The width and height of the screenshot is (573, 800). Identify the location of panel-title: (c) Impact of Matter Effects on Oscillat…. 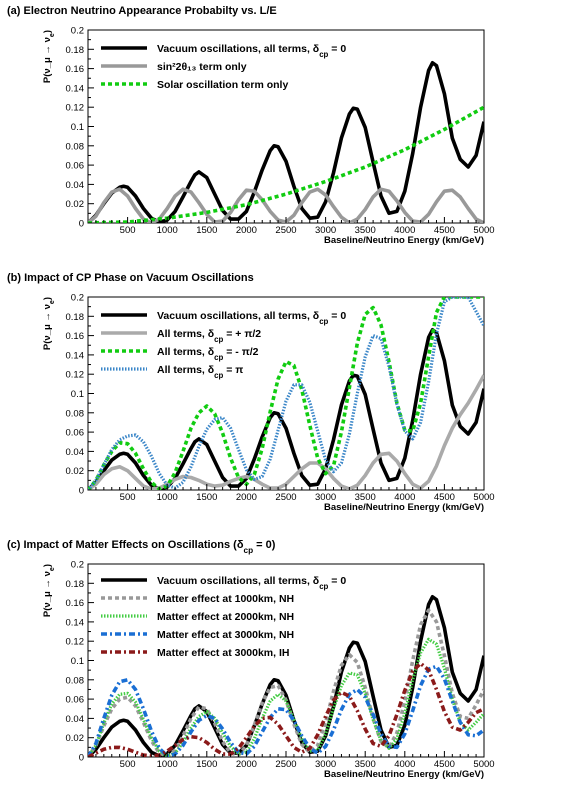
(141, 547).